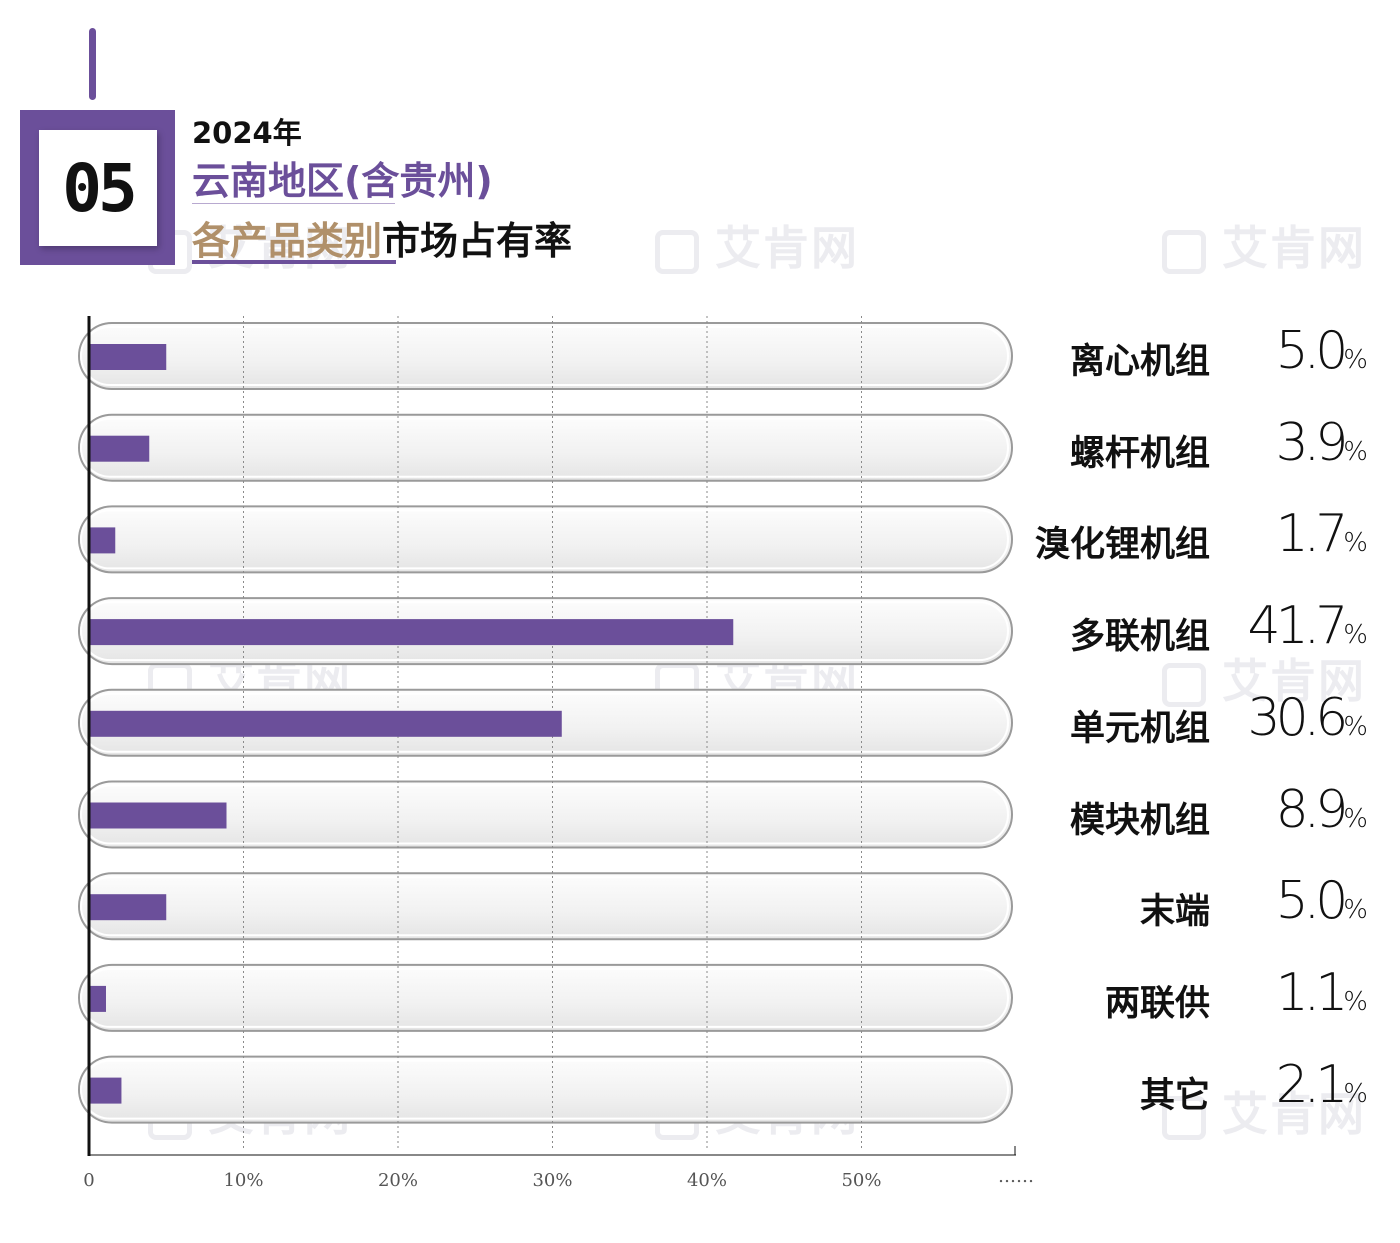 The width and height of the screenshot is (1400, 1243). Describe the element at coordinates (1312, 1084) in the screenshot. I see `value-number: 2.1` at that location.